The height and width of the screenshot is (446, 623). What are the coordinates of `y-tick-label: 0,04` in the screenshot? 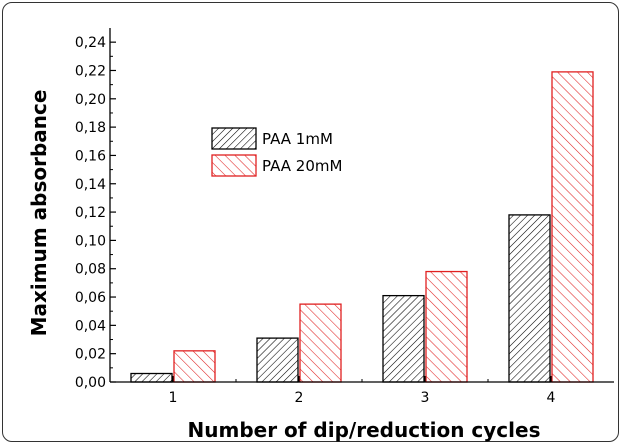 It's located at (90, 326).